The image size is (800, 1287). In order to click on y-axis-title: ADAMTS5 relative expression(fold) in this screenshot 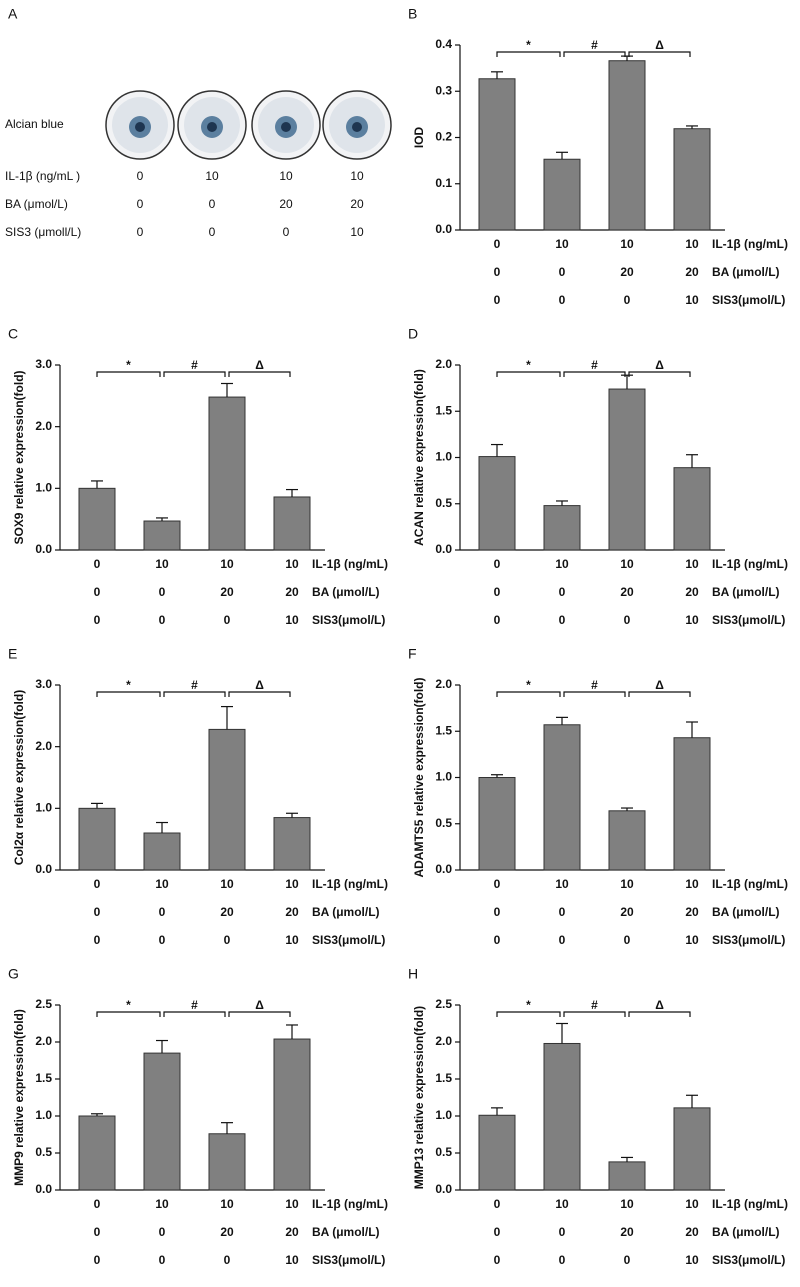, I will do `click(419, 777)`.